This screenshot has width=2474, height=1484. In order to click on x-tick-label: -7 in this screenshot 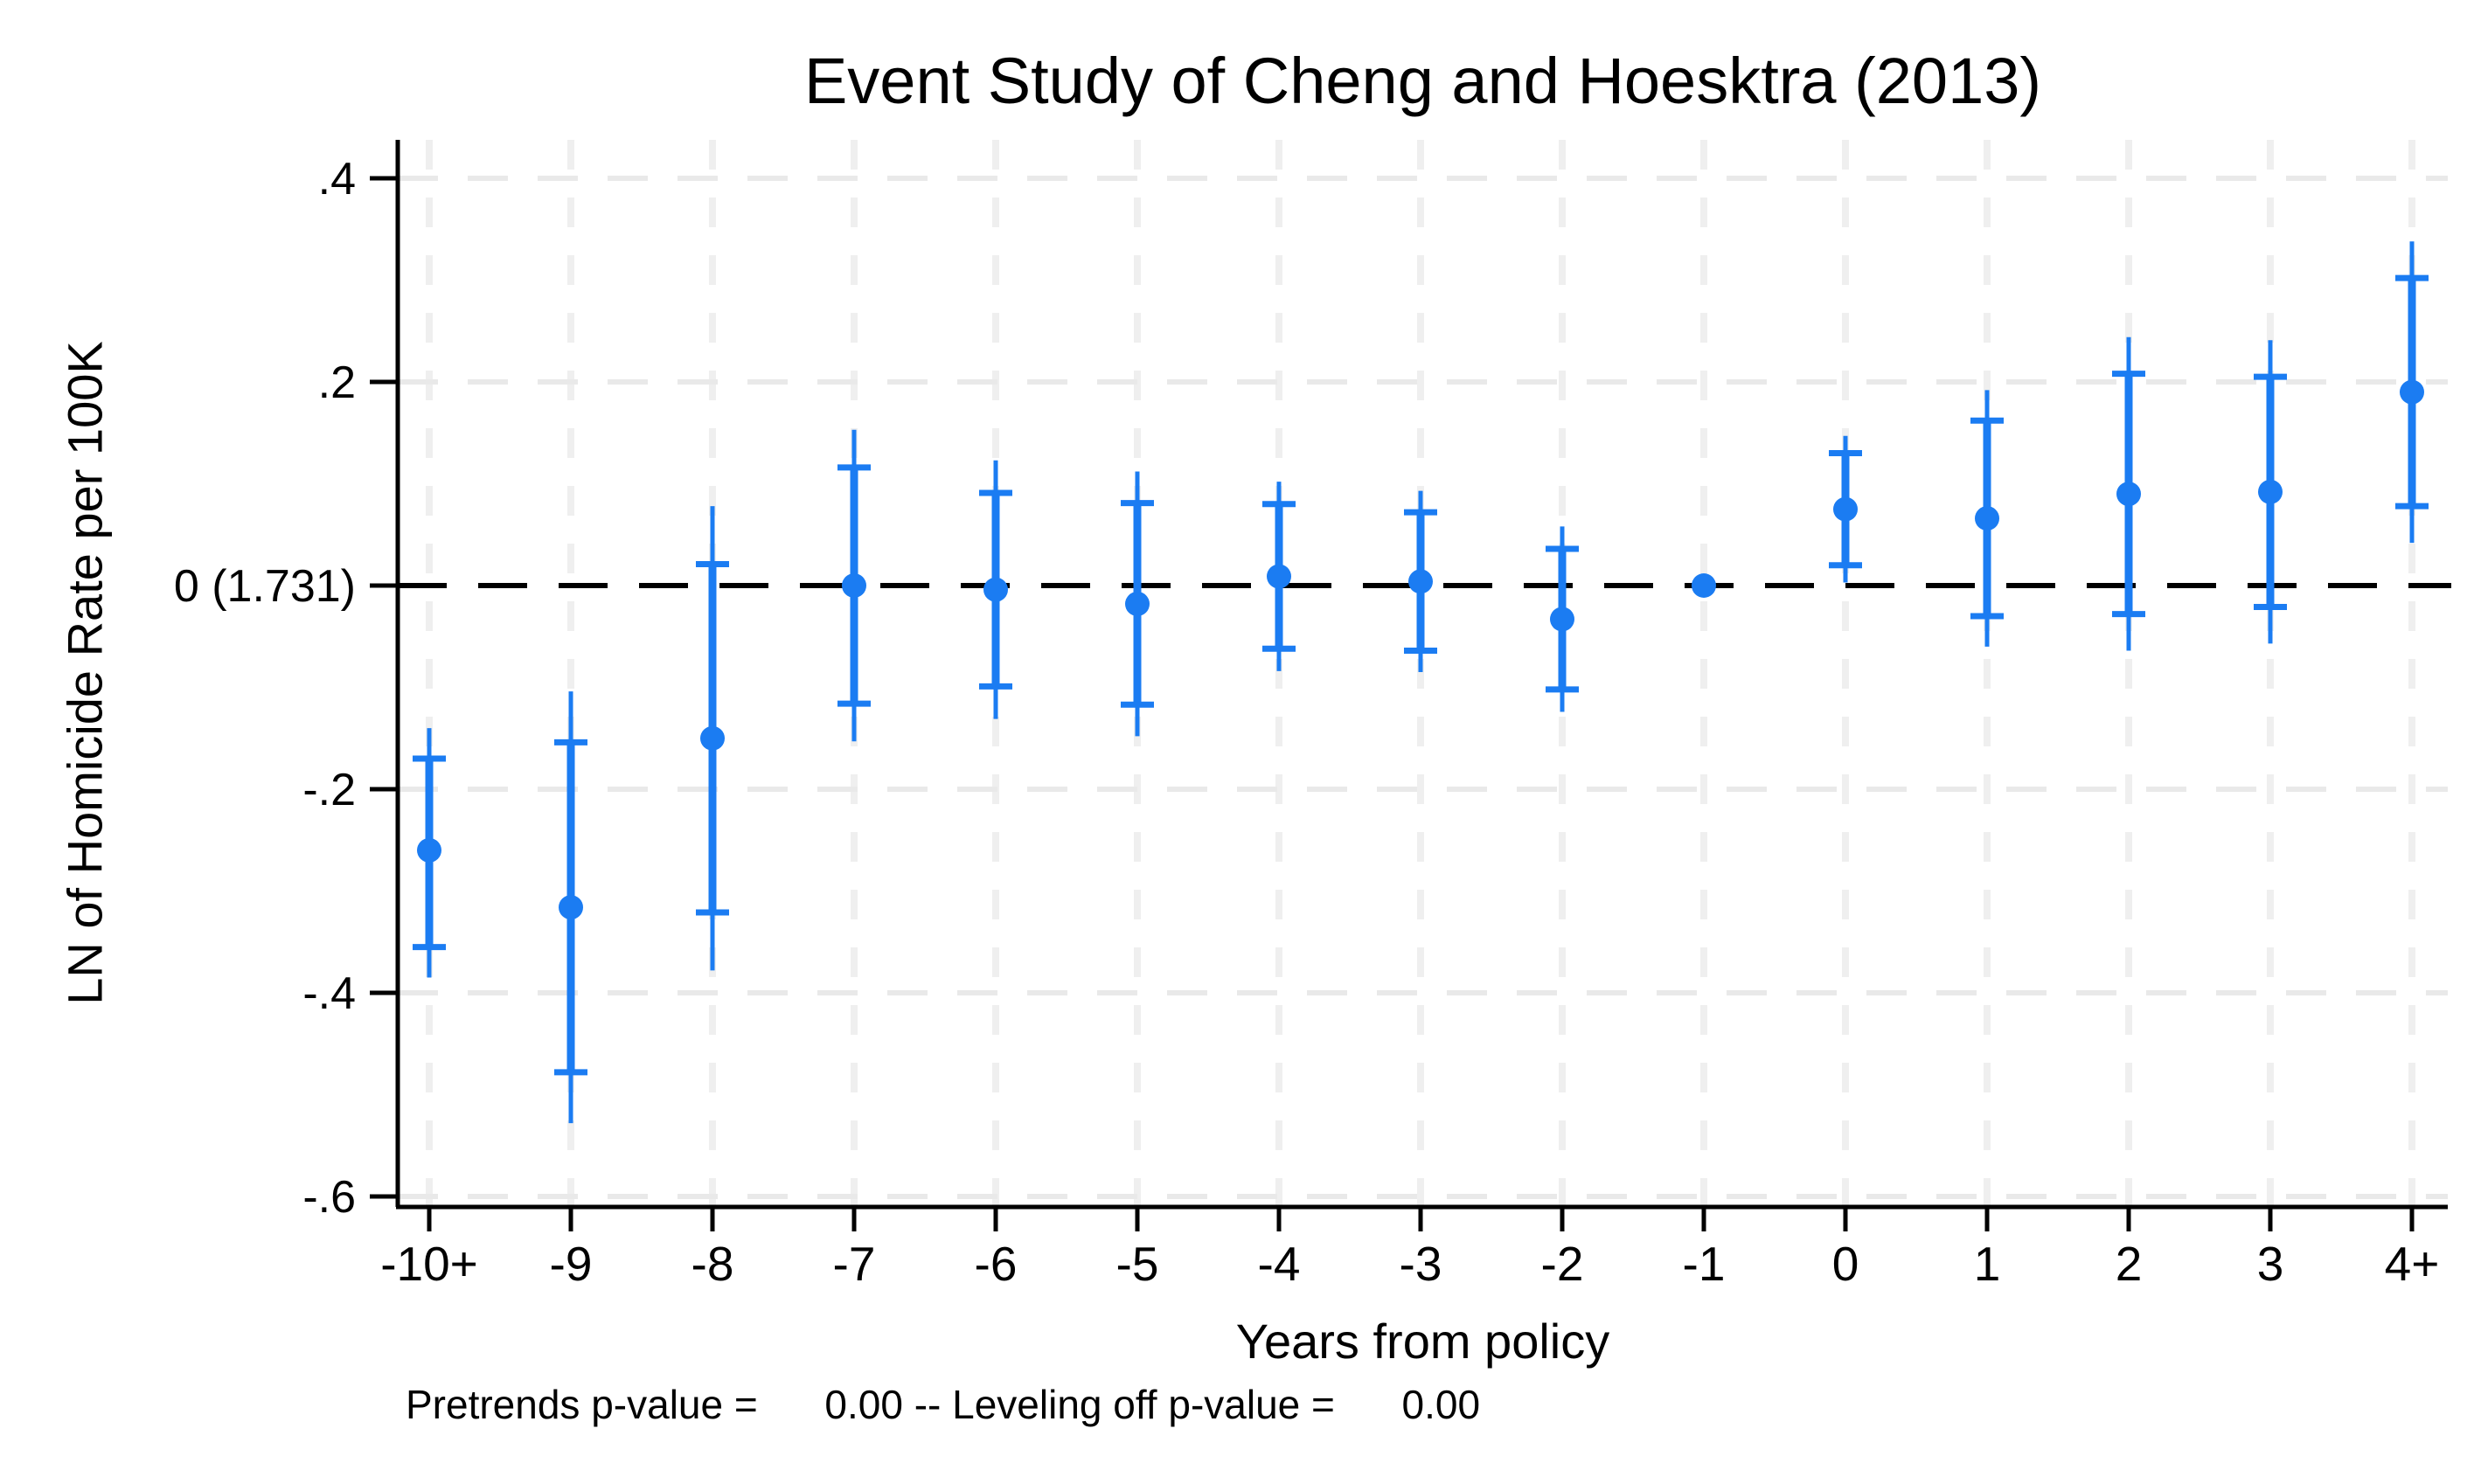, I will do `click(854, 1264)`.